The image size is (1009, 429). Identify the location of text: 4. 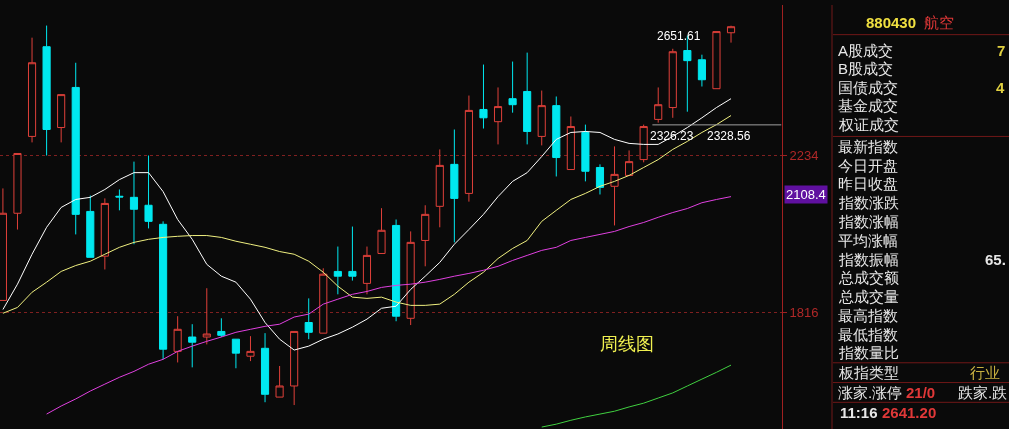
(1000, 87).